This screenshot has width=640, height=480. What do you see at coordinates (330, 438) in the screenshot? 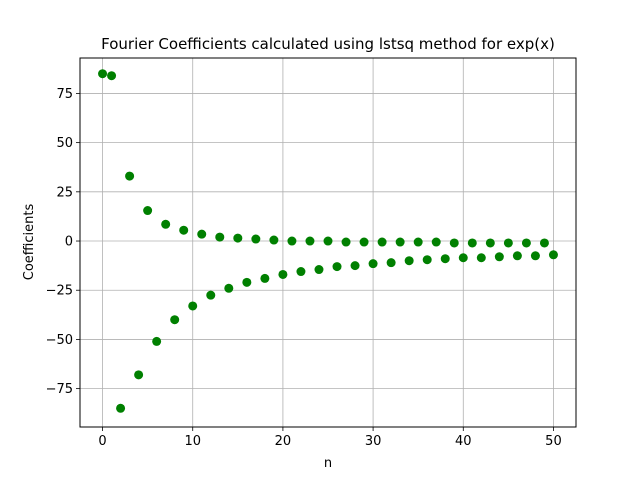
I see `x-axis-ticks: 0 10 20 30 40 50` at bounding box center [330, 438].